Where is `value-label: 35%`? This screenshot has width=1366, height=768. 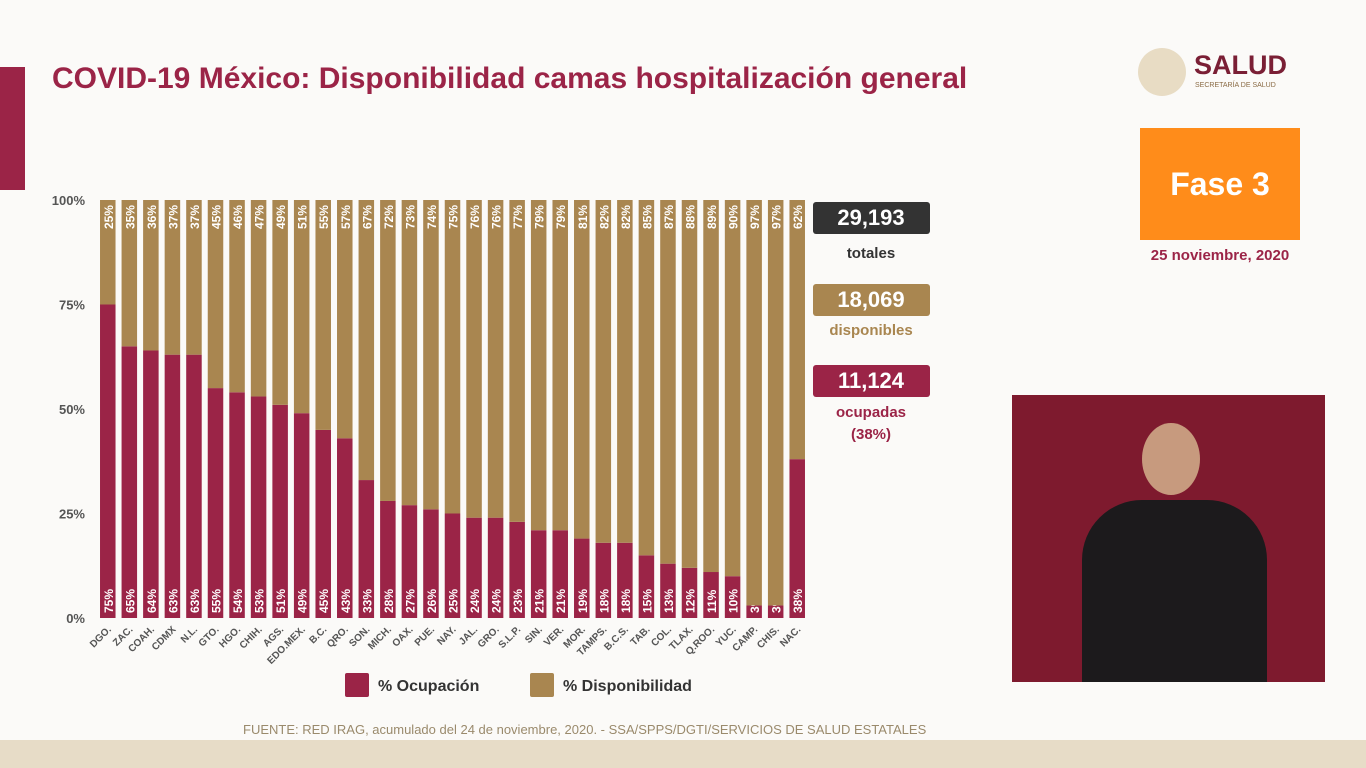
value-label: 35% is located at coordinates (130, 217).